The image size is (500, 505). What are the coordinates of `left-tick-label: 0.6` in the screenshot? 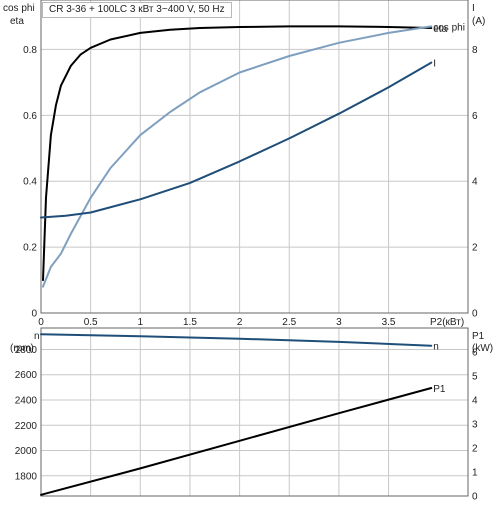 It's located at (30, 116).